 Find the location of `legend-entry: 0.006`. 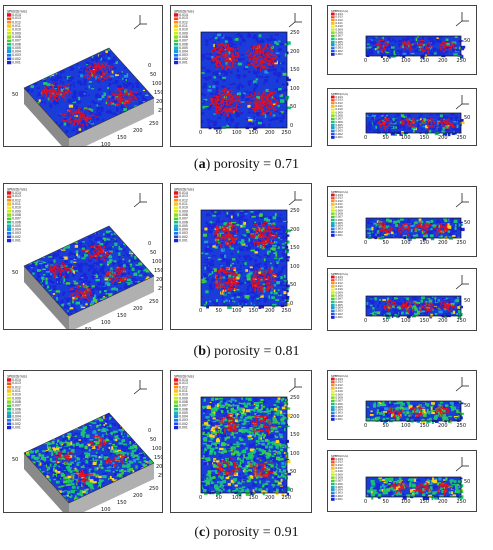

legend-entry: 0.006 is located at coordinates (17, 409).